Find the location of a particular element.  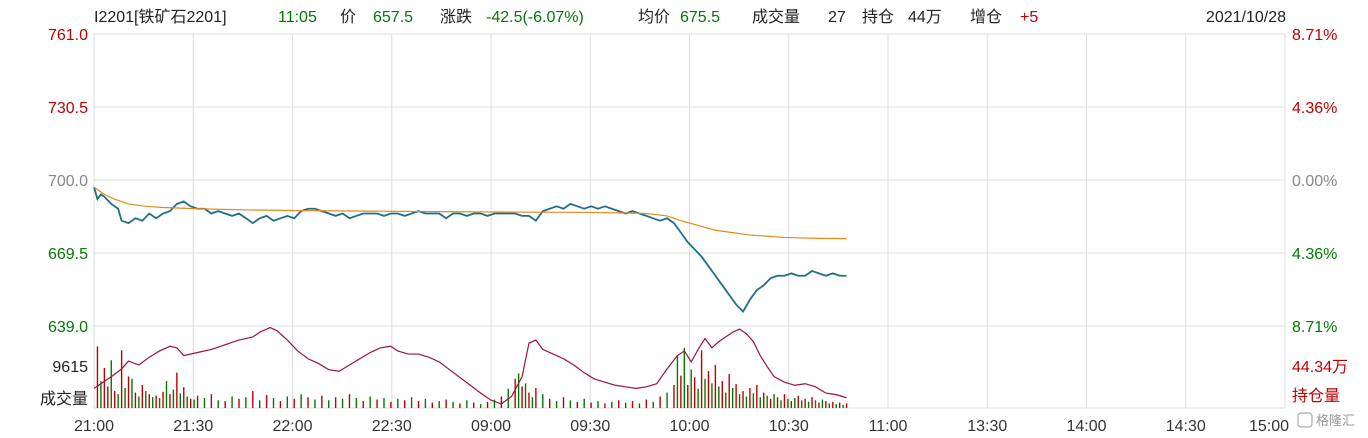

volume-label: 成交量 is located at coordinates (776, 17).